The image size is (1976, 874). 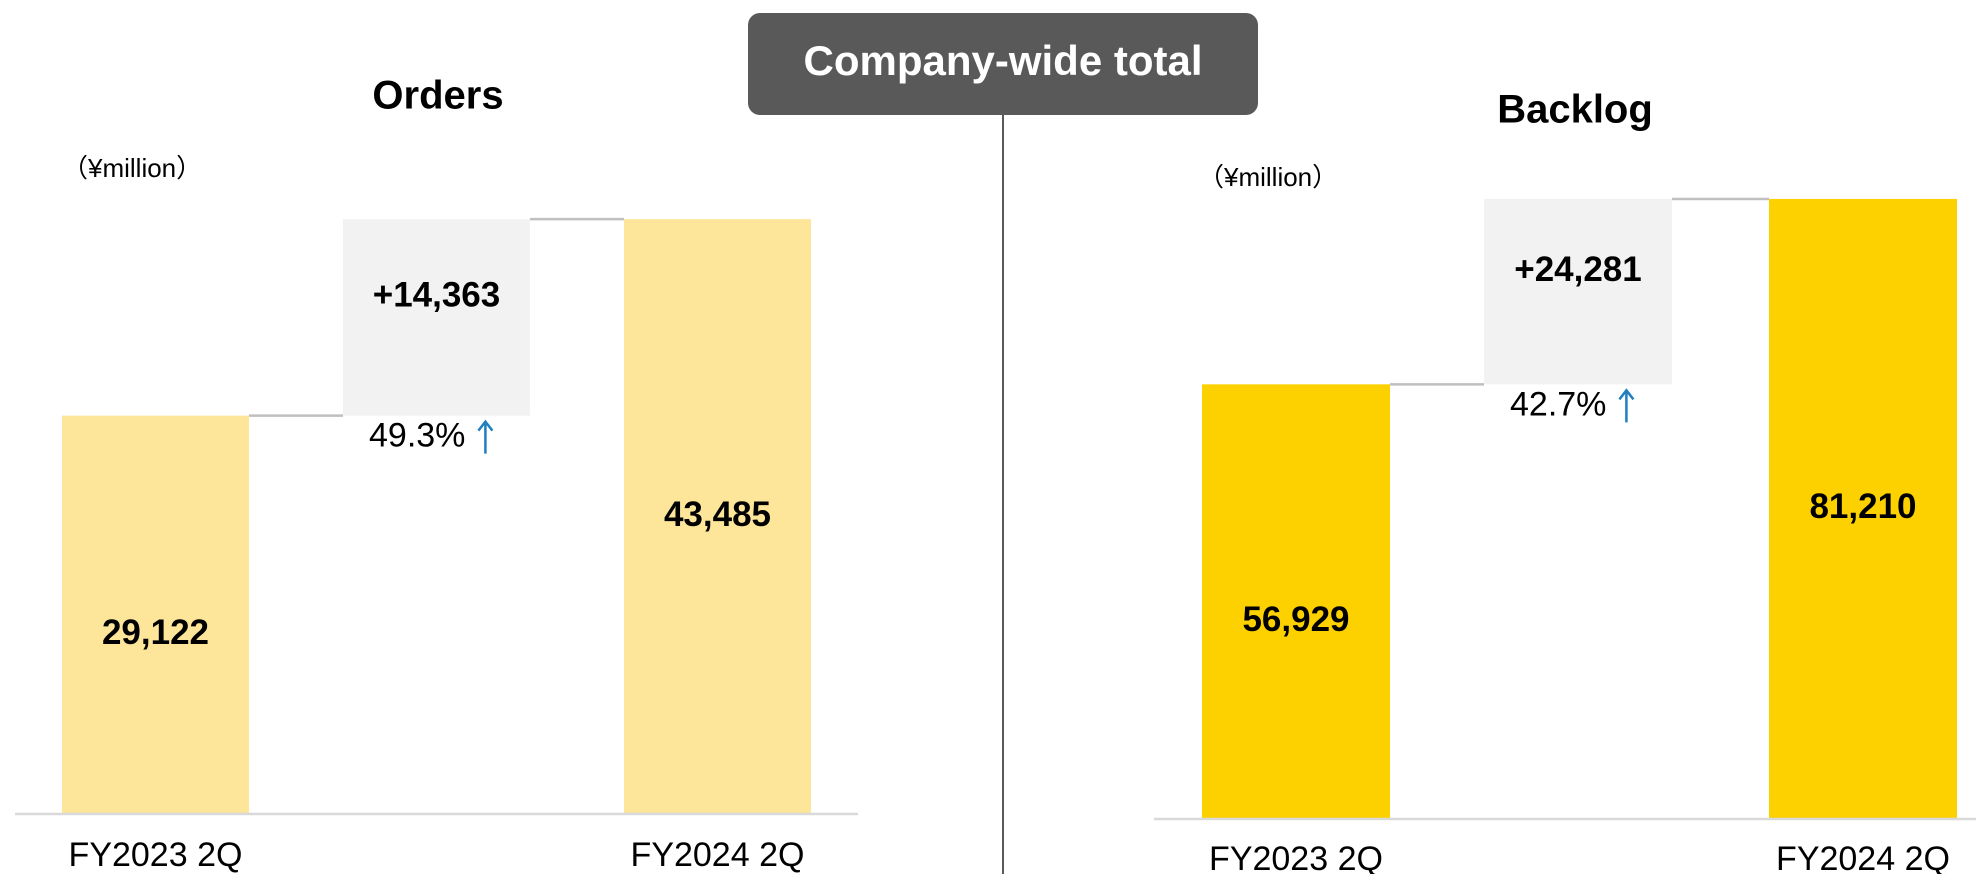 What do you see at coordinates (1578, 269) in the screenshot?
I see `value-label: +24,281` at bounding box center [1578, 269].